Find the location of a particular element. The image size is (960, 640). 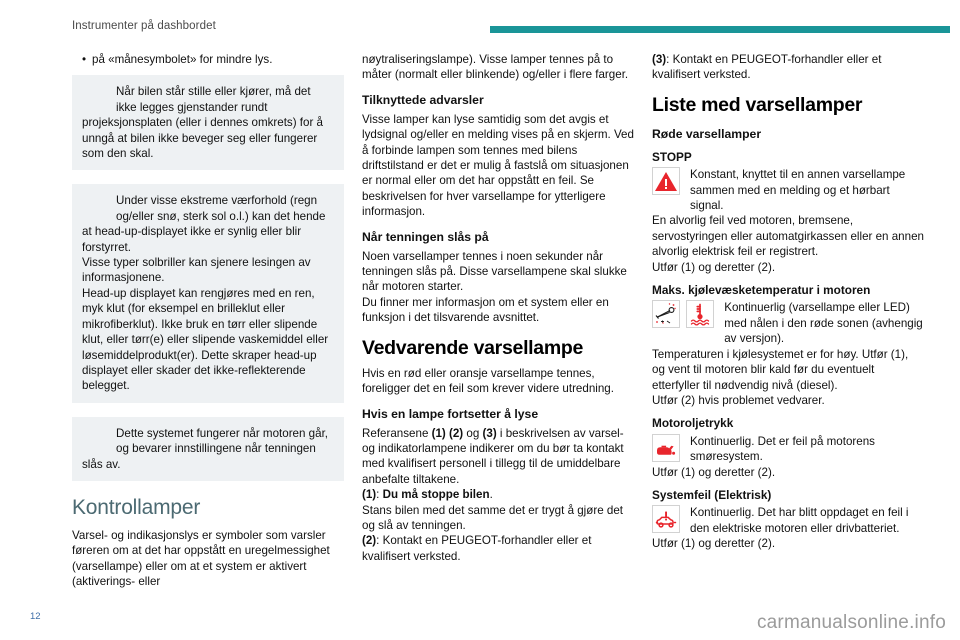

warning-exclamation-icon is located at coordinates (99, 99).